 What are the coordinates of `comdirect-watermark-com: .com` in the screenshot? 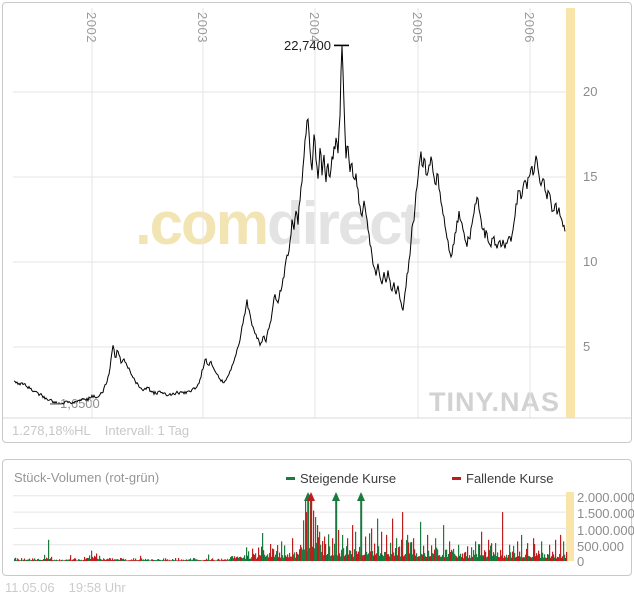 It's located at (202, 223).